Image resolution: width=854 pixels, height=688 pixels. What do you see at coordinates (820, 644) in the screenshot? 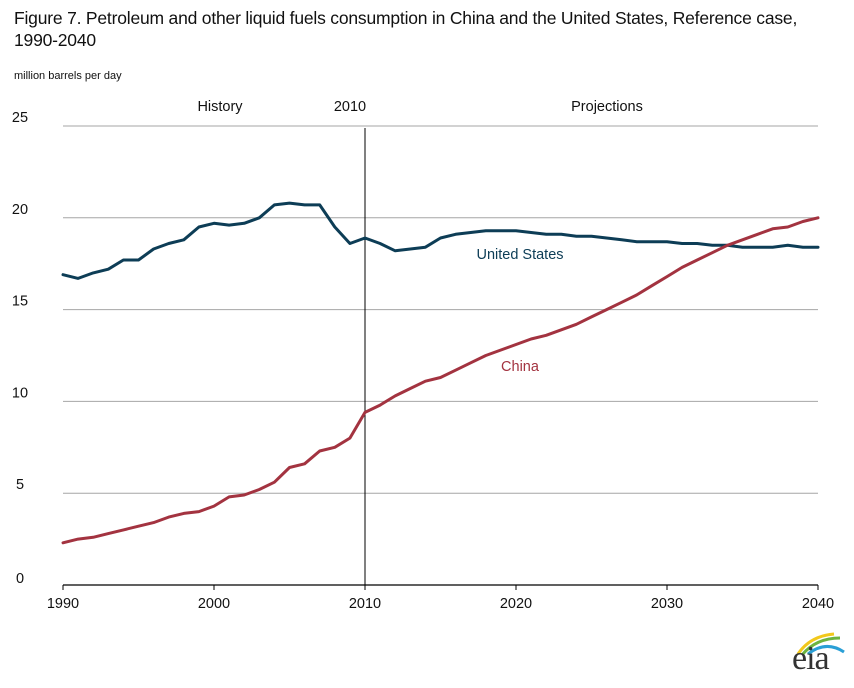
I see `eia-logo-swoosh-icon` at bounding box center [820, 644].